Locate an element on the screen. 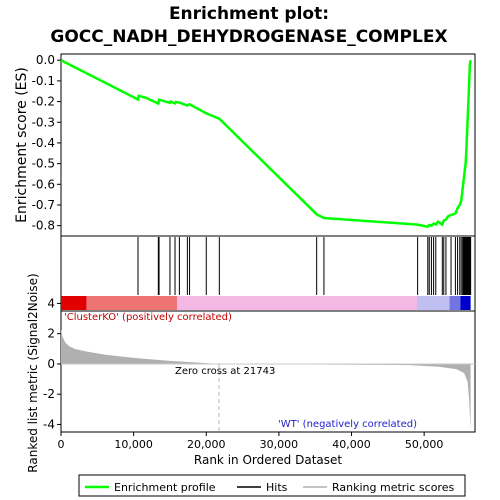 Image resolution: width=500 pixels, height=500 pixels. es-y-tick-label: -0.2 is located at coordinates (43, 102).